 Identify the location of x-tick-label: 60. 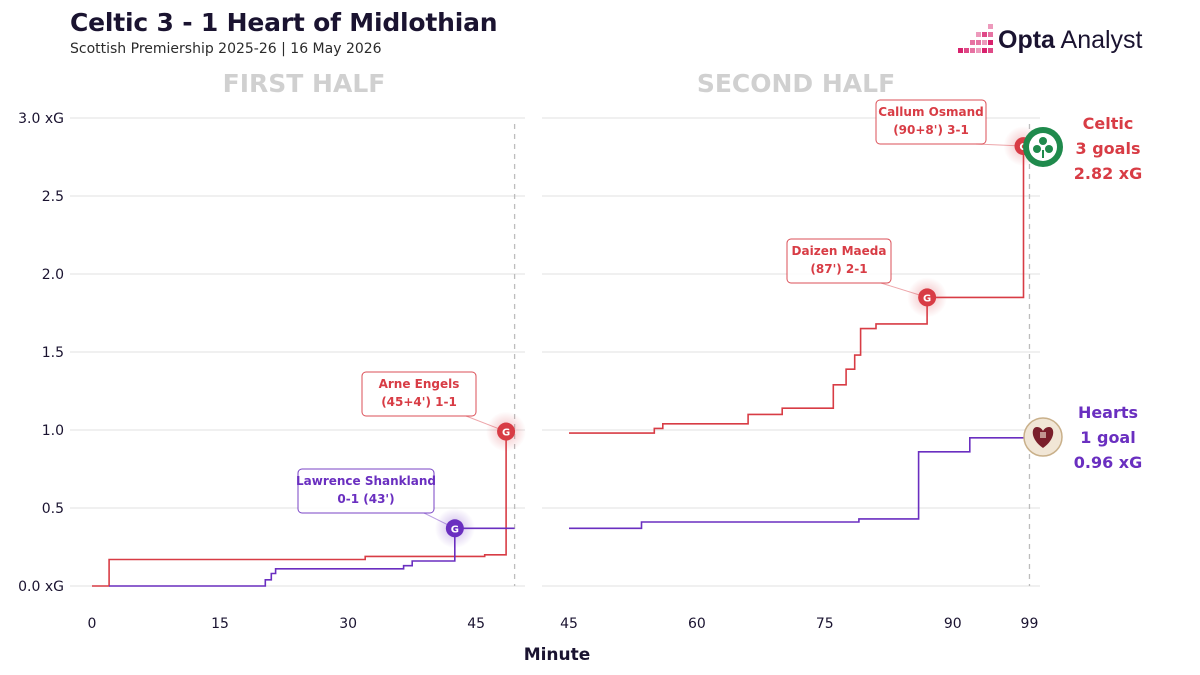
(697, 624).